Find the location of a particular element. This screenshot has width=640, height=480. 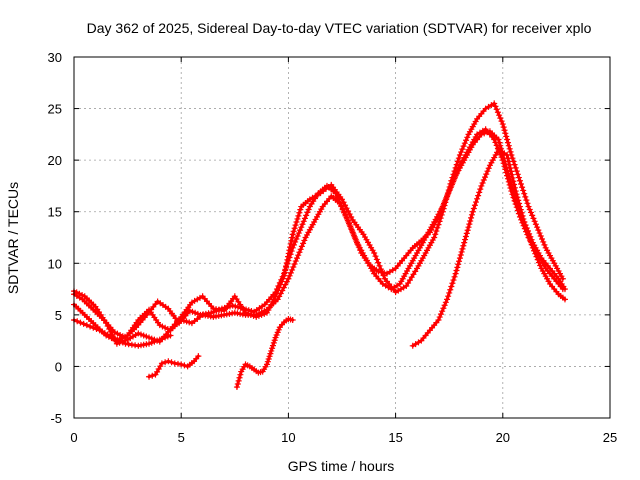

y-tick-label: -5 is located at coordinates (56, 418).